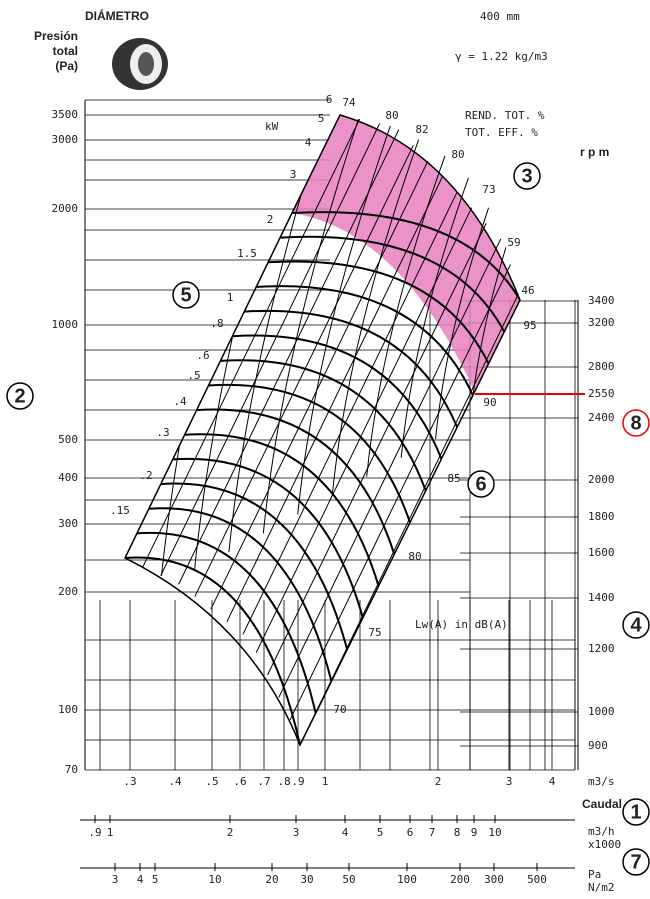 This screenshot has height=899, width=650. I want to click on noise-label: 85, so click(453, 478).